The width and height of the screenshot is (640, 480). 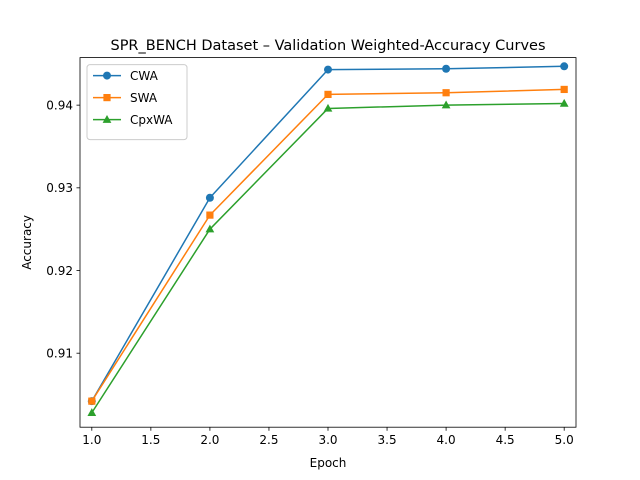 I want to click on legend-item-swa: SWA, so click(x=125, y=98).